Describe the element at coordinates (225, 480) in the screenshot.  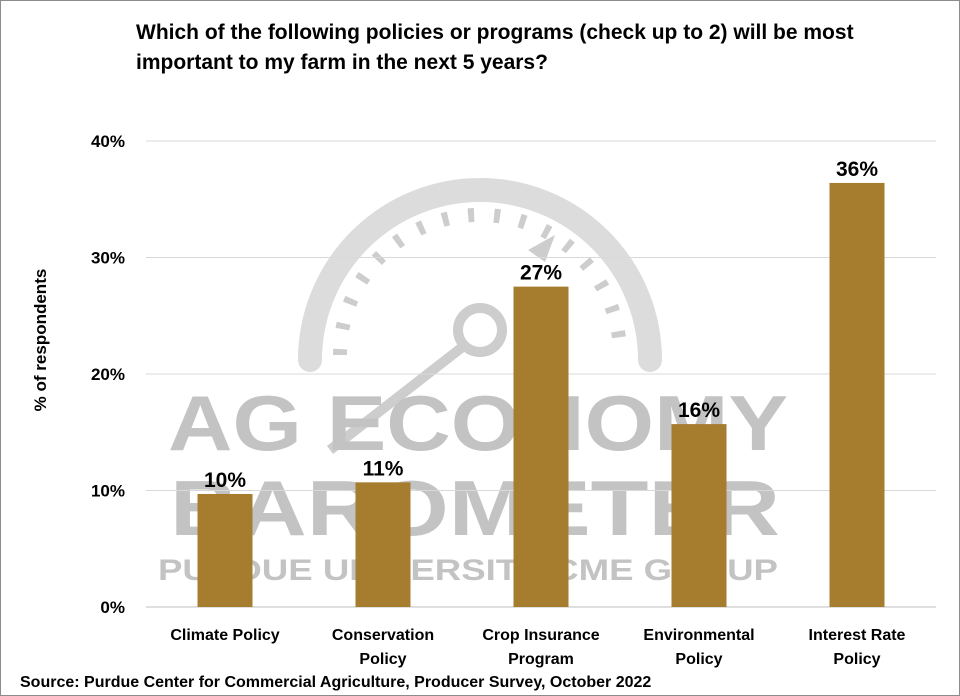
I see `data-label: 10%` at that location.